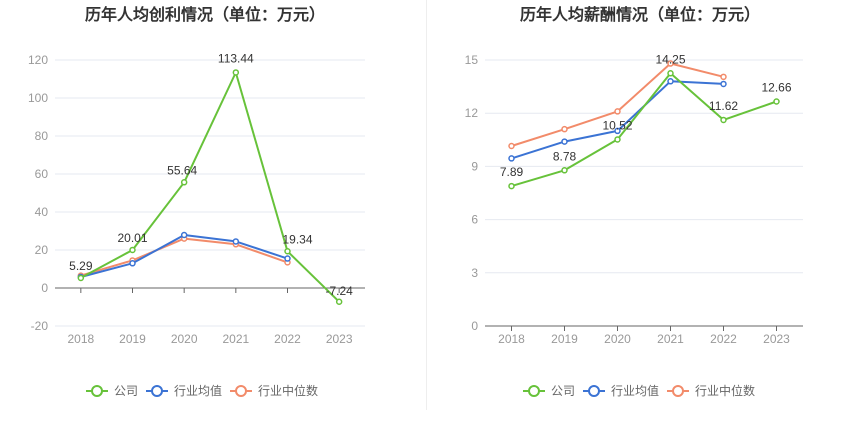  I want to click on y-tick-label: 40, so click(42, 212).